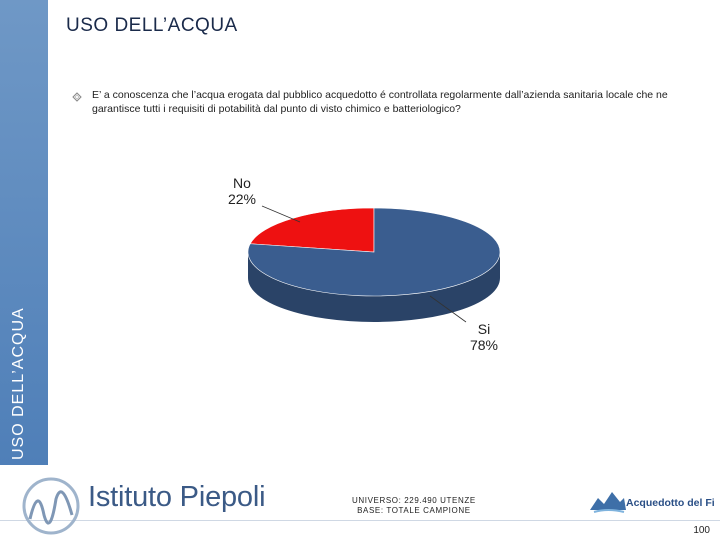 This screenshot has height=540, width=720. I want to click on base-line: BASE: TOTALE CAMPIONE, so click(414, 510).